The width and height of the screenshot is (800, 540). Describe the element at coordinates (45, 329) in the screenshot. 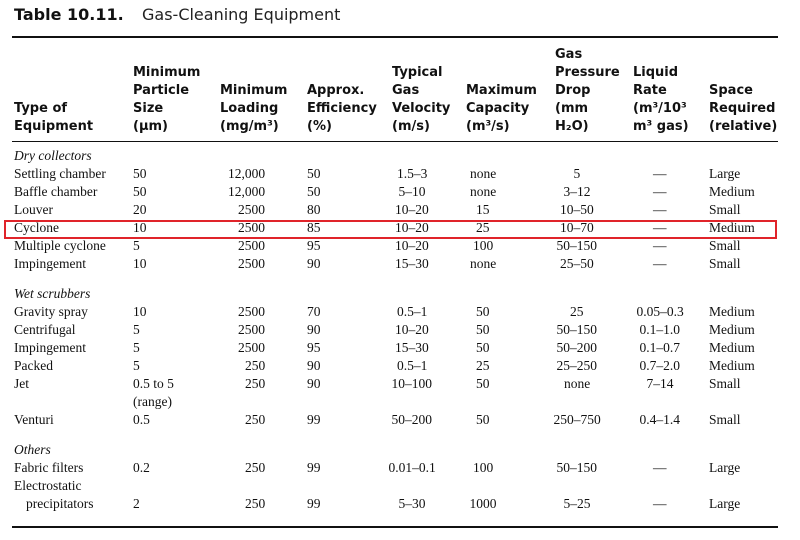

I see `row-label: Centrifugal` at that location.